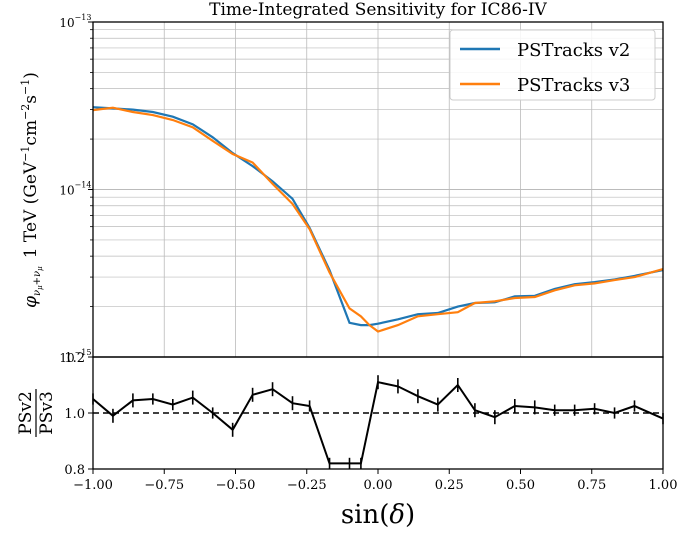 Image resolution: width=681 pixels, height=533 pixels. I want to click on x-axis-label: sin(δ), so click(378, 515).